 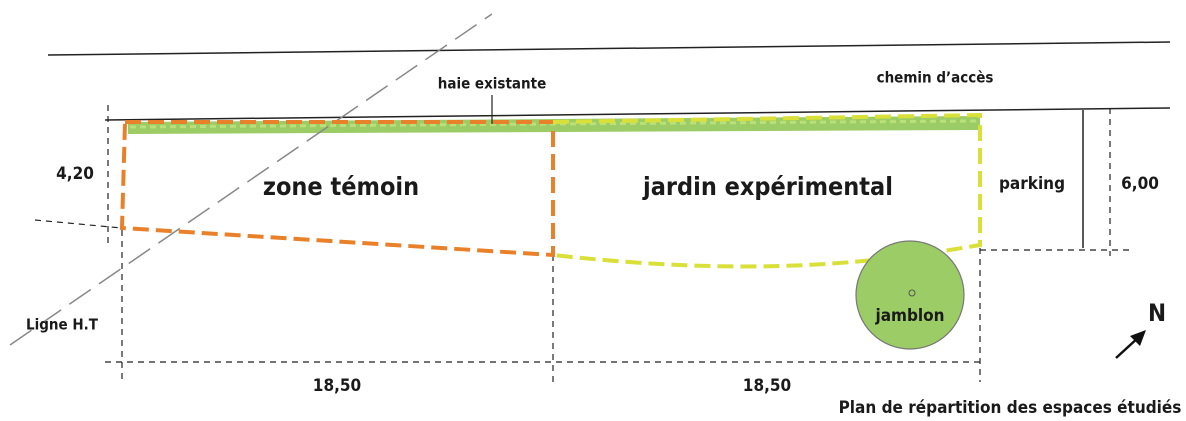 What do you see at coordinates (492, 84) in the screenshot?
I see `hedge-label: haie existante` at bounding box center [492, 84].